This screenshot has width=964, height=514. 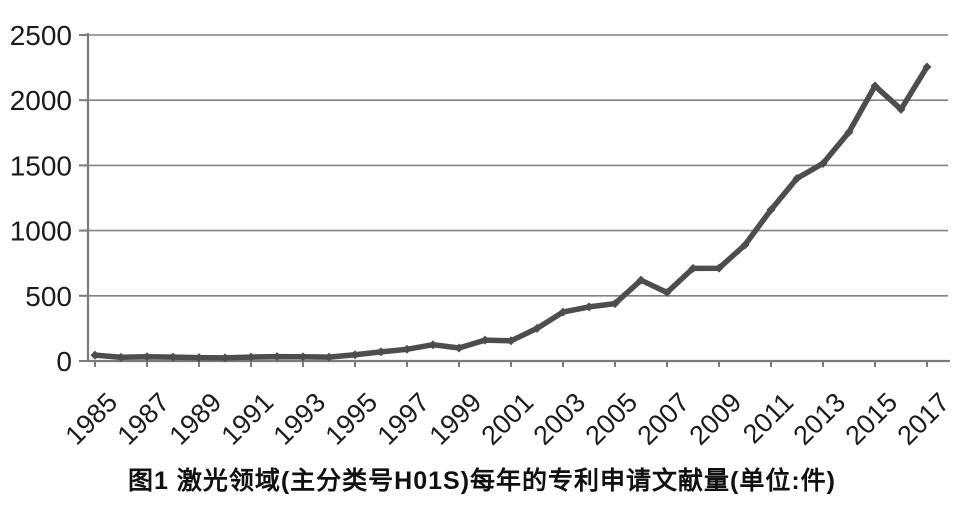 I want to click on x-axis-label: 2013, so click(x=820, y=419).